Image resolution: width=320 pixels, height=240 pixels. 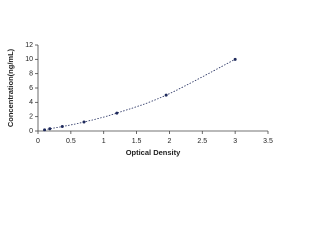 What do you see at coordinates (235, 141) in the screenshot?
I see `x-tick-label: 3` at bounding box center [235, 141].